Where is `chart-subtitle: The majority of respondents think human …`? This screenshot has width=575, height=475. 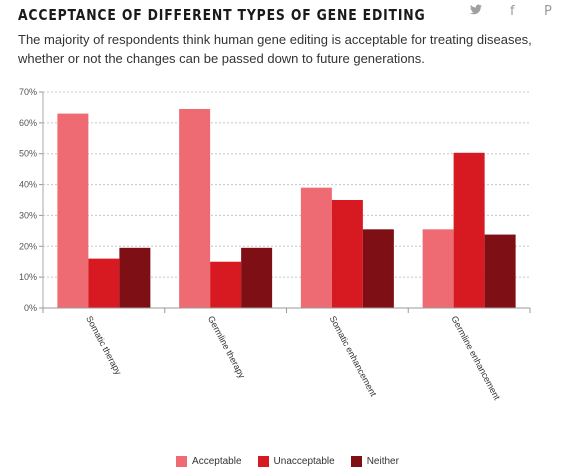
chart-subtitle: The majority of respondents think human … is located at coordinates (275, 49).